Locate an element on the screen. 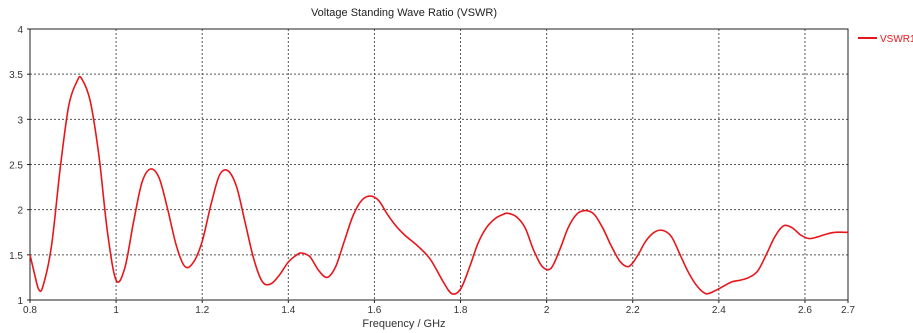  x-tick-label: 0.8 is located at coordinates (30, 310).